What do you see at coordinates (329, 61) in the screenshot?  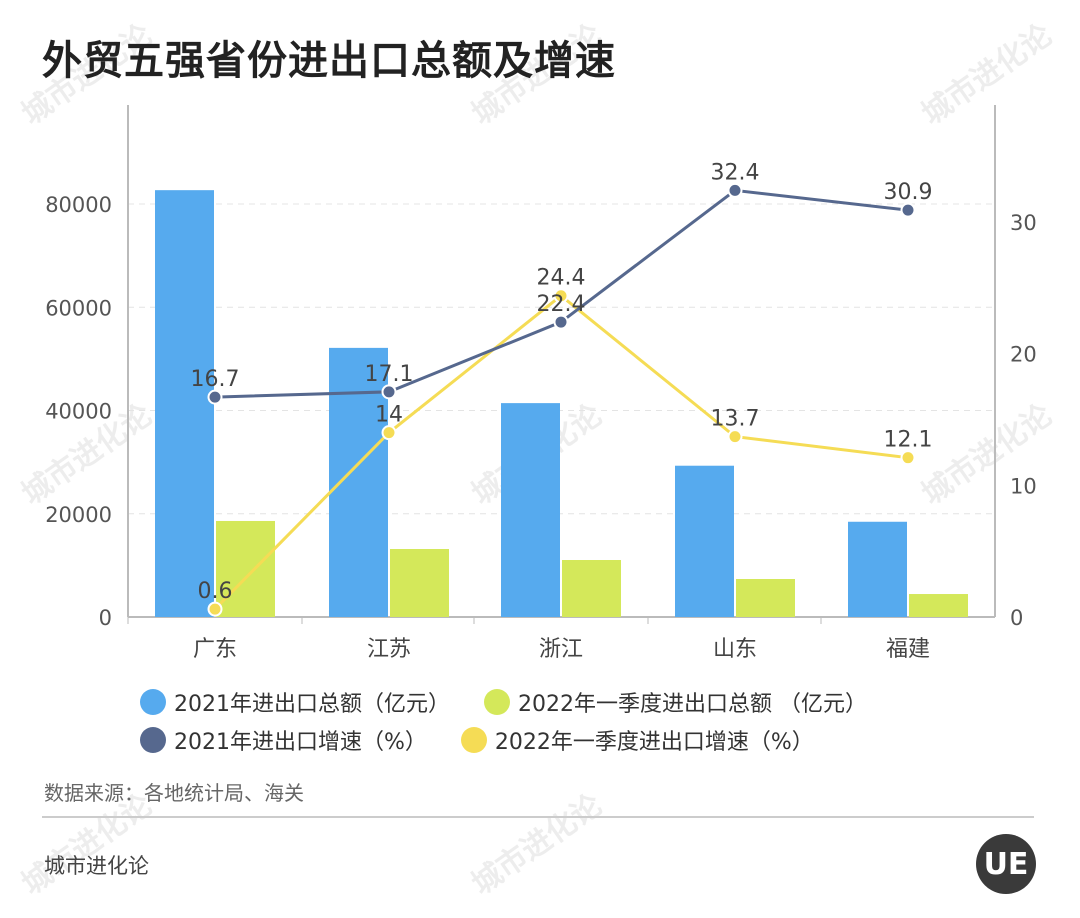 I see `chart-title: 外贸五强省份进出口总额及增速` at bounding box center [329, 61].